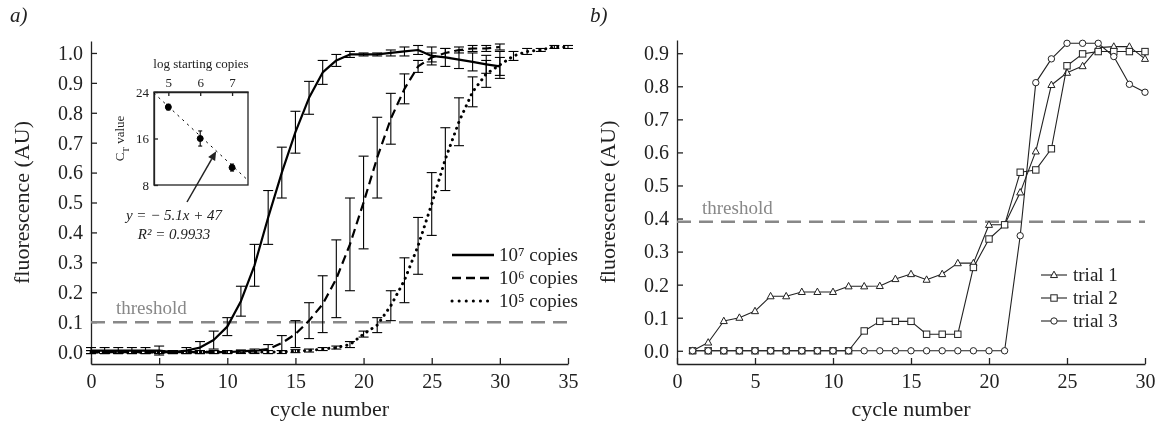  I want to click on chart-title: a), so click(19, 15).